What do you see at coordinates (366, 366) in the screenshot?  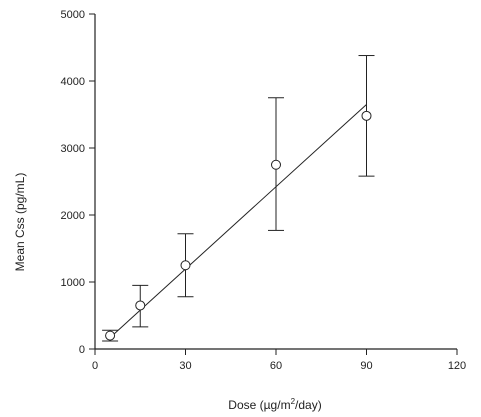 I see `x-tick-label: 90` at bounding box center [366, 366].